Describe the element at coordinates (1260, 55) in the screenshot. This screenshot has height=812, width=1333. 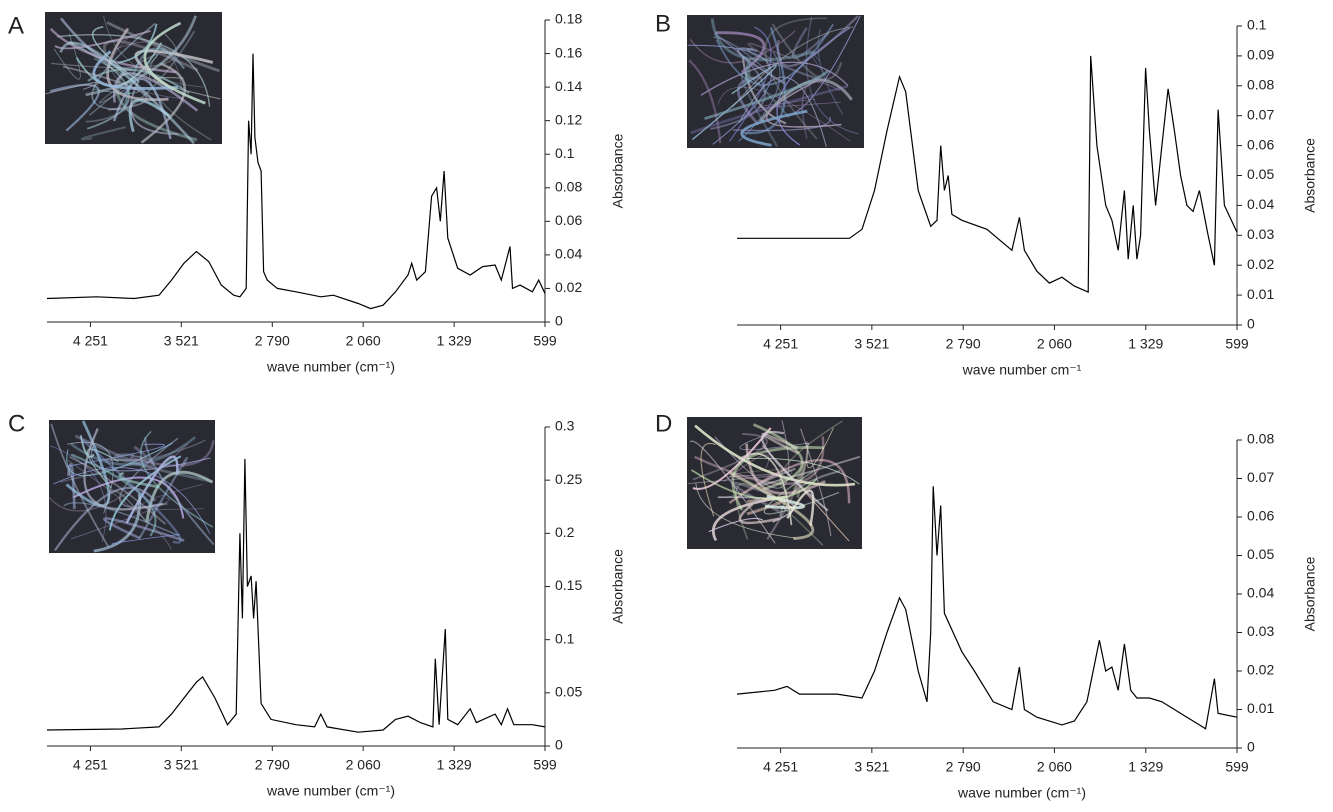
I see `y-tick-label: 0.09` at that location.